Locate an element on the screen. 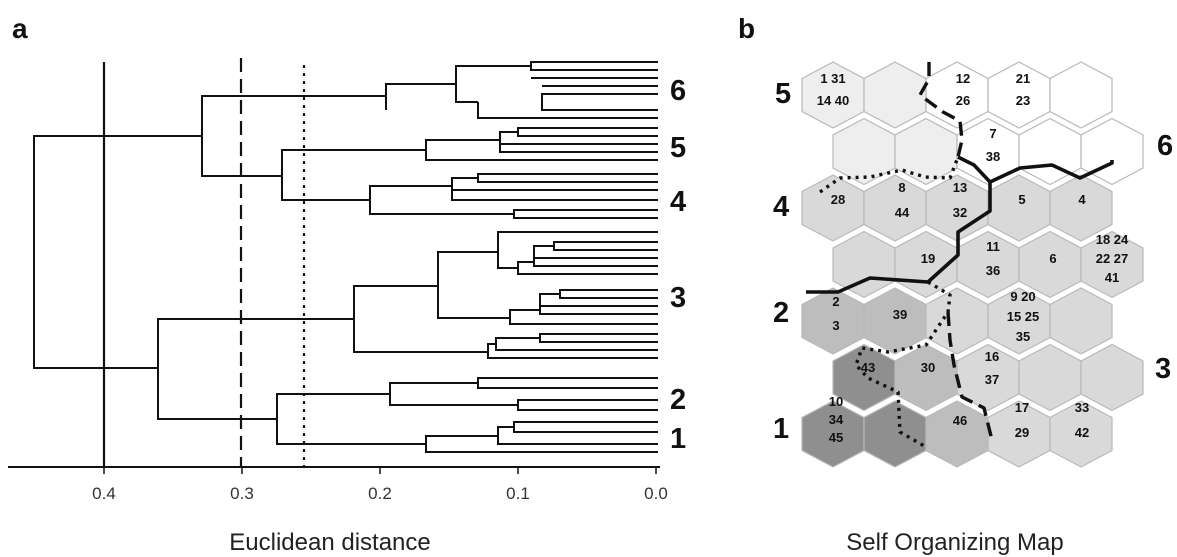  panel-b-label: b is located at coordinates (746, 28).